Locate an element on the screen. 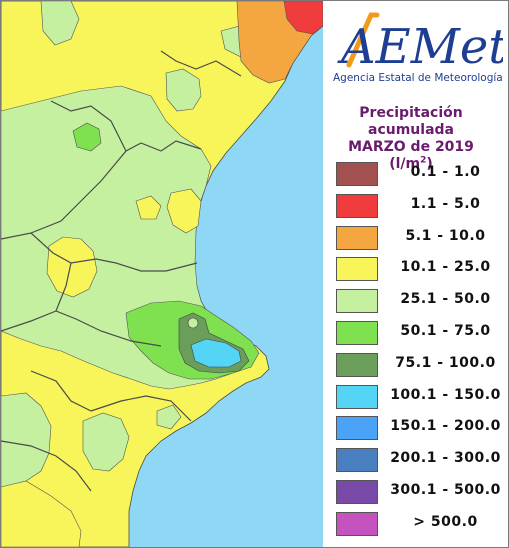  legend-label: 300.1 - 500.0 is located at coordinates (445, 490).